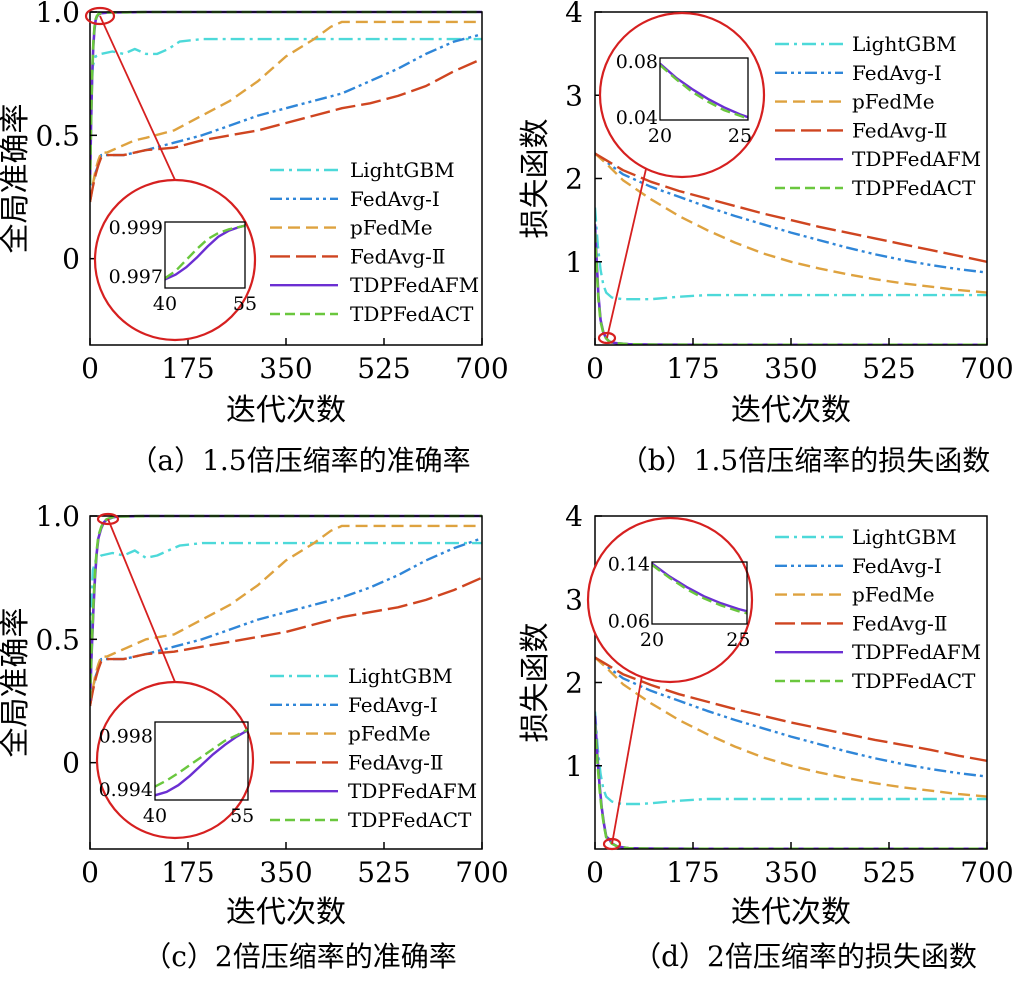 Image resolution: width=1015 pixels, height=983 pixels. Describe the element at coordinates (574, 766) in the screenshot. I see `y-tick-label: 1` at that location.